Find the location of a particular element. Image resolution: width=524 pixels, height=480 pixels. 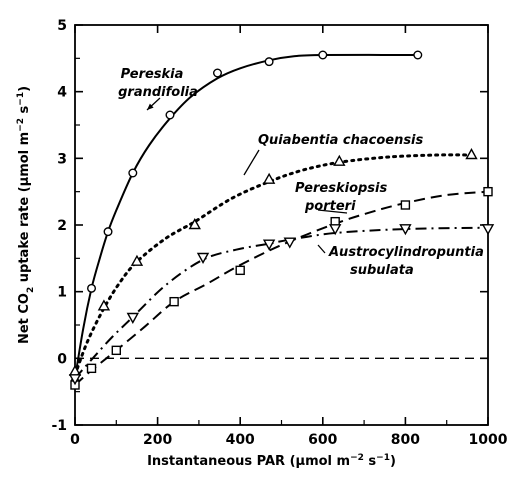

leader-arrowhead is located at coordinates (150, 106).